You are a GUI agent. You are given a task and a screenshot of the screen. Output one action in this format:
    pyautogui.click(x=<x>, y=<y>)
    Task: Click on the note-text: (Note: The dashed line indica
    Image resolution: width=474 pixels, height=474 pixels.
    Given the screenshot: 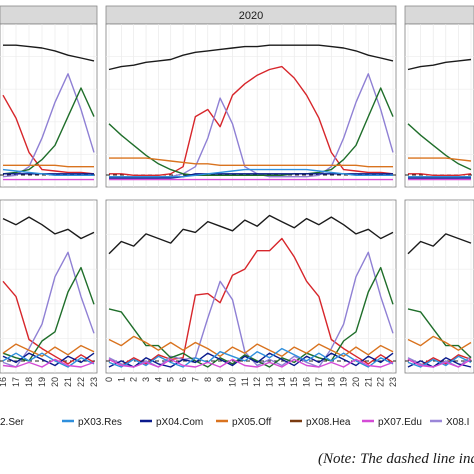 What is the action you would take?
    pyautogui.click(x=396, y=459)
    